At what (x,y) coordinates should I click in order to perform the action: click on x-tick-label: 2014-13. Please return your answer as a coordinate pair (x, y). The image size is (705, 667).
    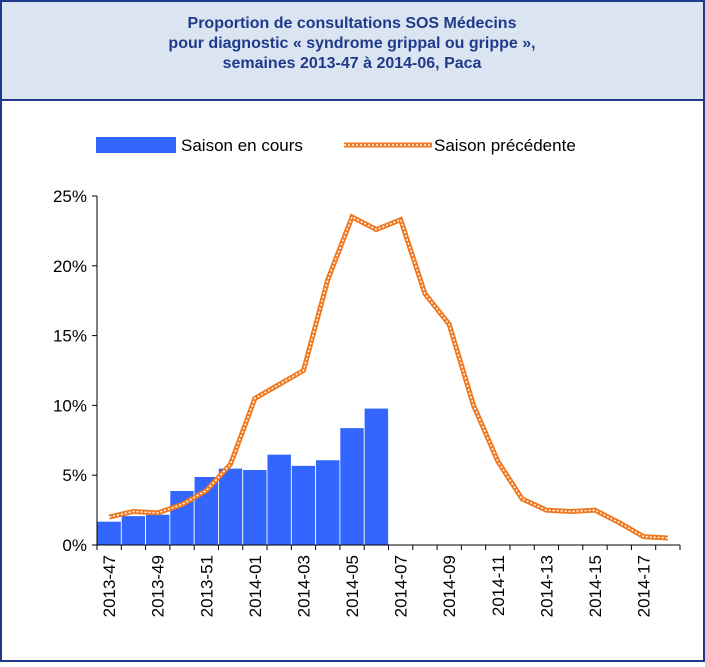
    Looking at the image, I should click on (546, 586).